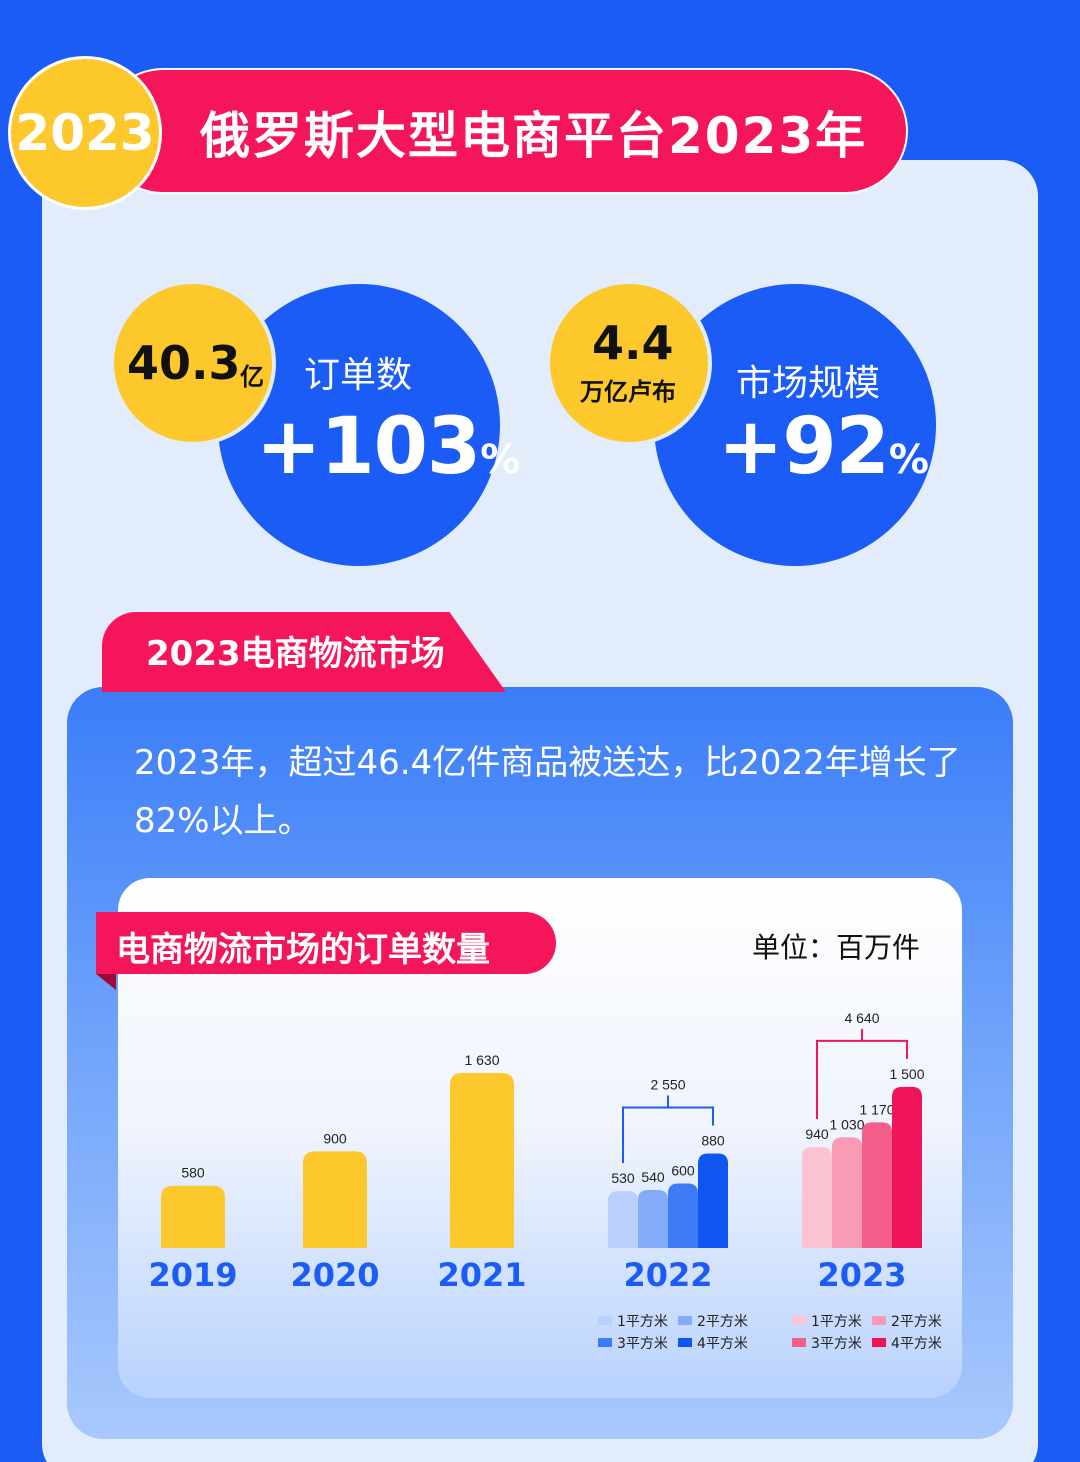 Image resolution: width=1080 pixels, height=1462 pixels. What do you see at coordinates (713, 1140) in the screenshot?
I see `bar-label-2022-4: 880` at bounding box center [713, 1140].